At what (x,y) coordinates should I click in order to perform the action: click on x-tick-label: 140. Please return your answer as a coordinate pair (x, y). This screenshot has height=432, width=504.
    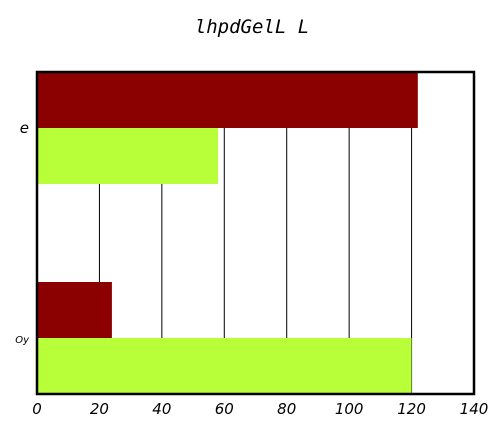
    Looking at the image, I should click on (474, 409).